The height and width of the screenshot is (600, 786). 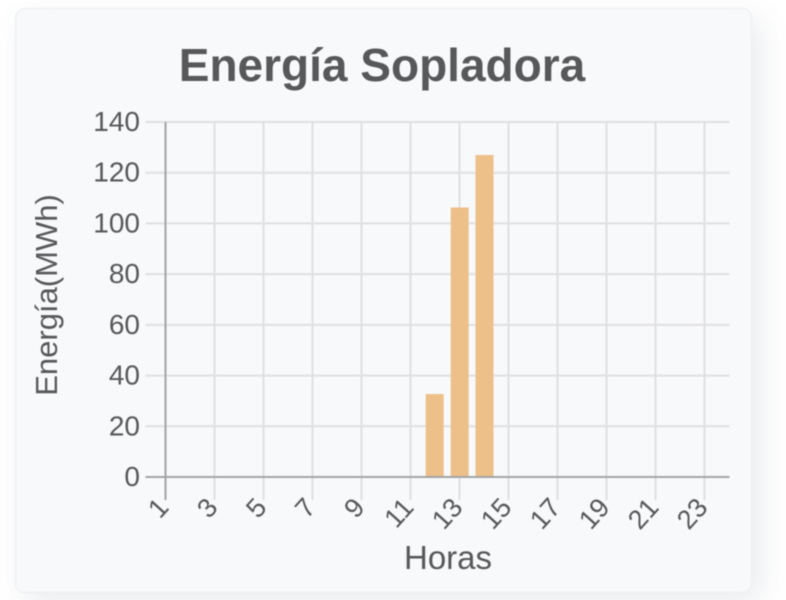 I want to click on svg-text: Energía Sopladora, so click(x=382, y=65).